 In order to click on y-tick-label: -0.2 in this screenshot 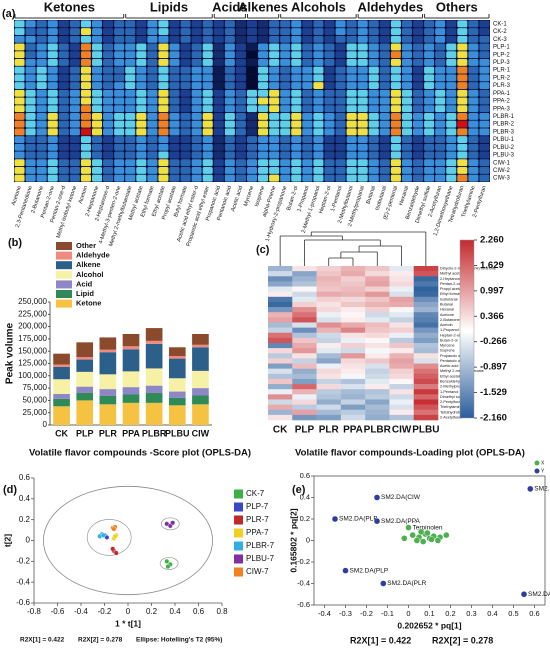, I will do `click(303, 561)`.